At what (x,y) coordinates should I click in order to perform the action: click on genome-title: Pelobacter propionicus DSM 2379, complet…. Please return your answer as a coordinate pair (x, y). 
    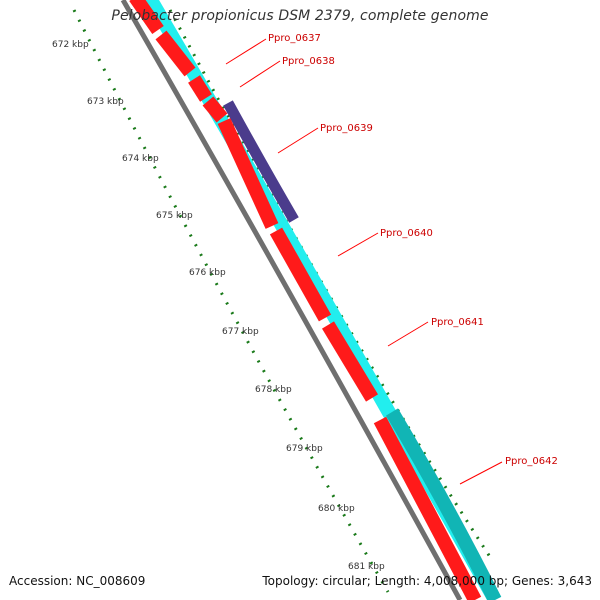
    Looking at the image, I should click on (300, 16).